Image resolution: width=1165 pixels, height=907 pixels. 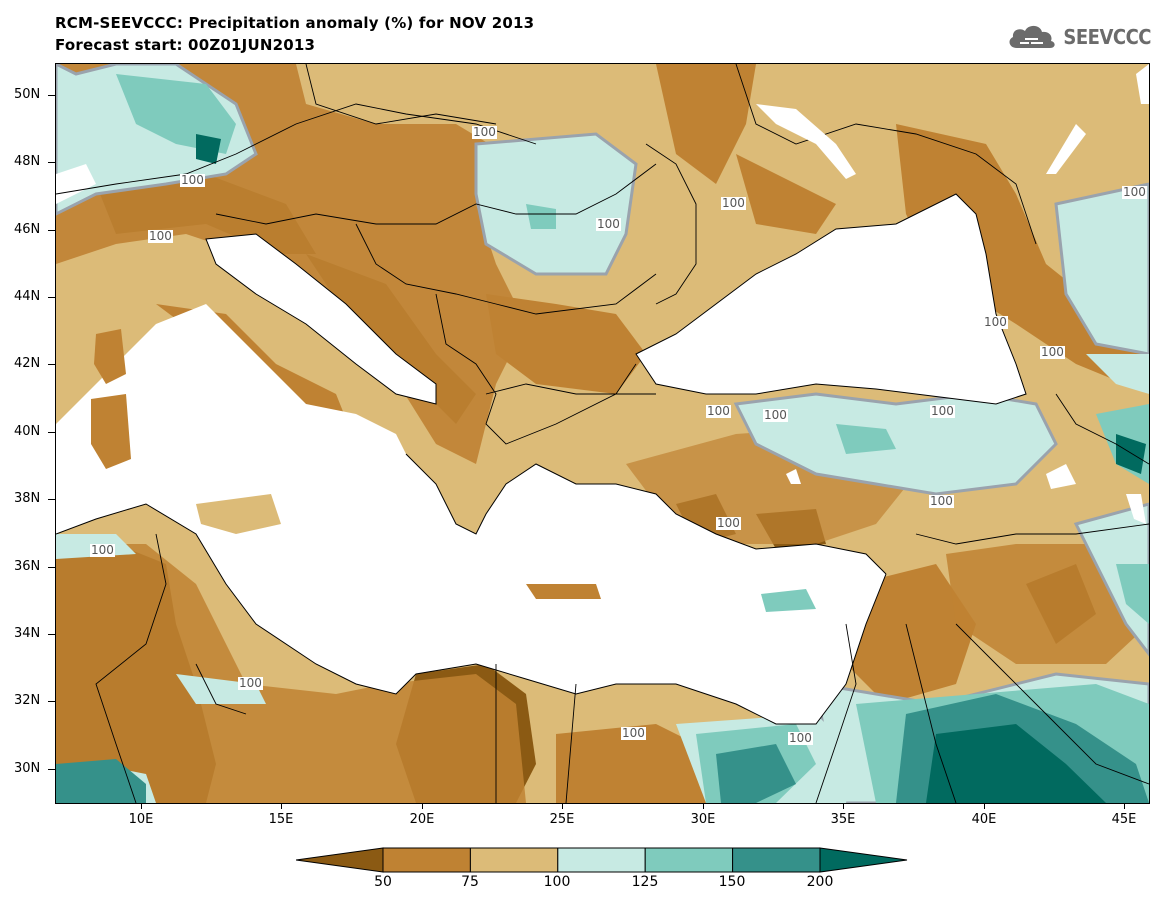 I want to click on lat-label-48n: 48N, so click(x=27, y=161).